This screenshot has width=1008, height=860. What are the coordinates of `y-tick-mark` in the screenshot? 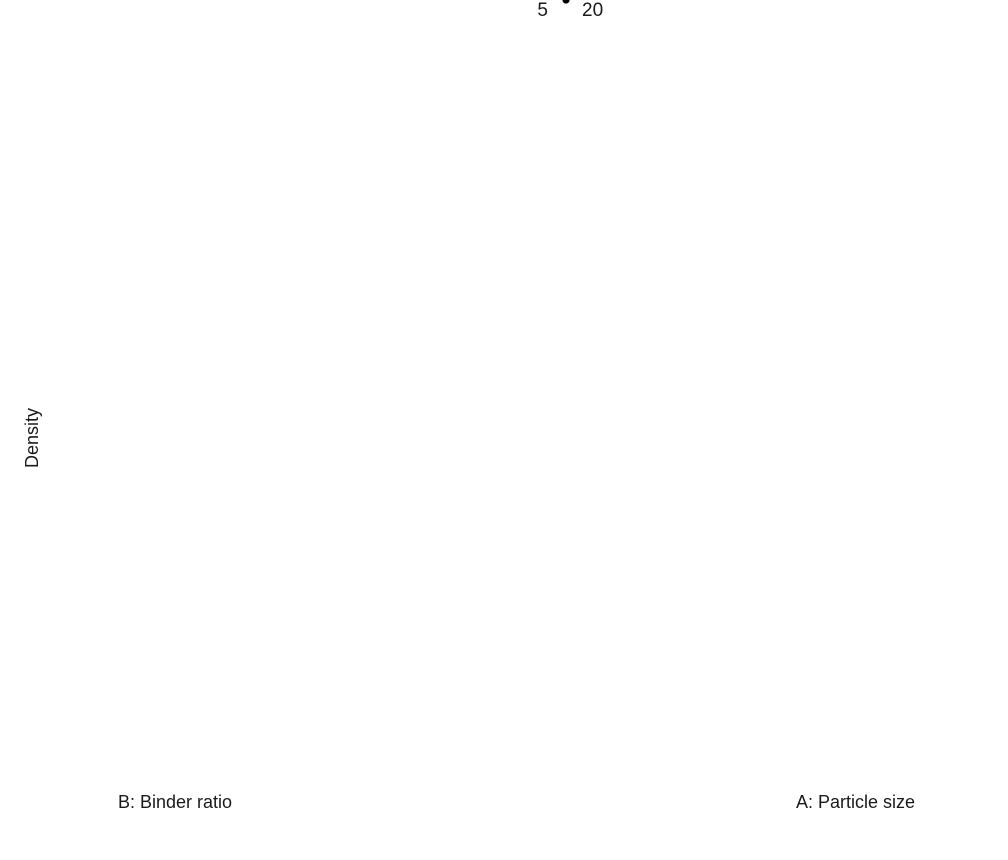 It's located at (566, 2).